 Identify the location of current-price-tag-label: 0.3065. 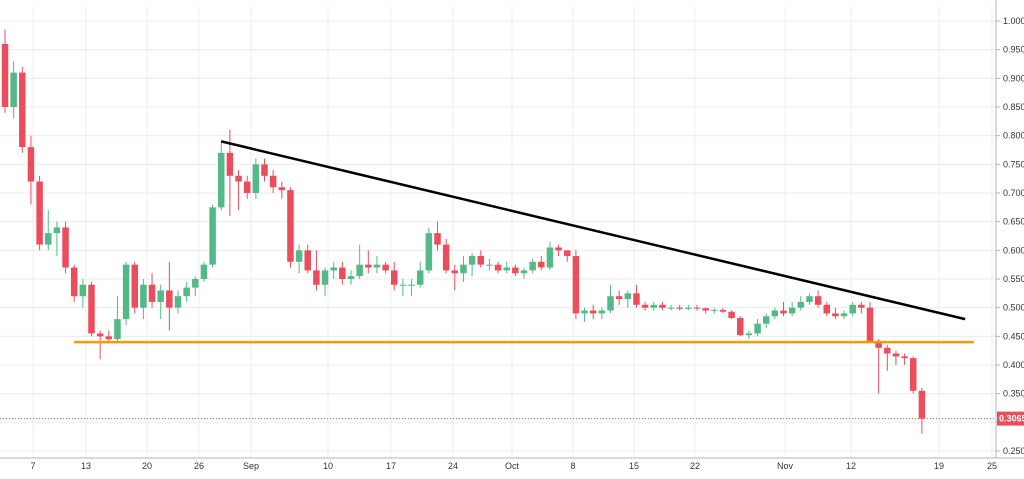
(1011, 419).